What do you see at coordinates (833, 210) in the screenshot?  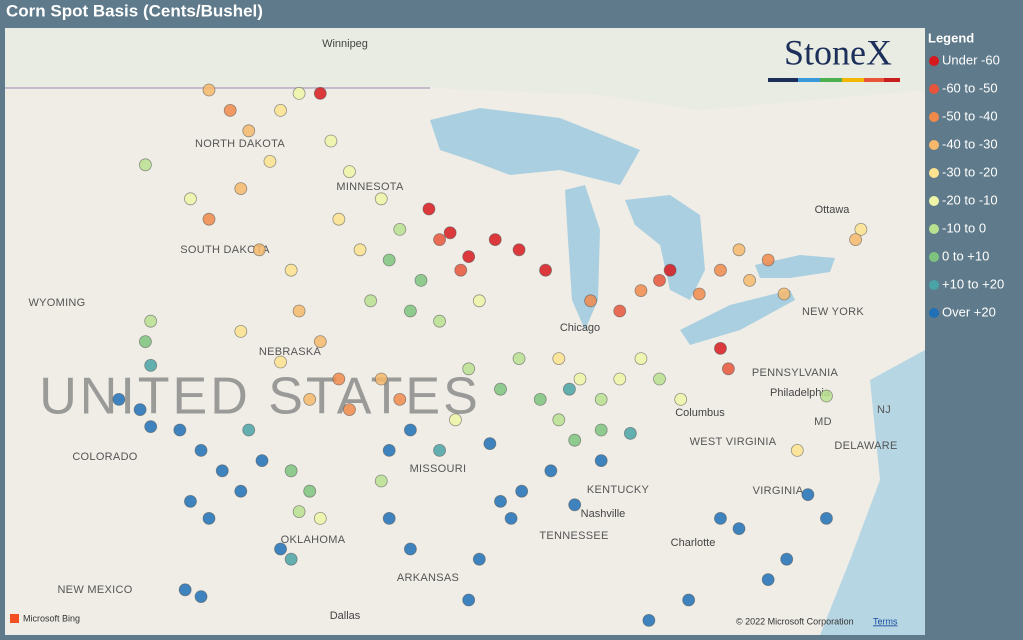 I see `map-label: Ottawa` at bounding box center [833, 210].